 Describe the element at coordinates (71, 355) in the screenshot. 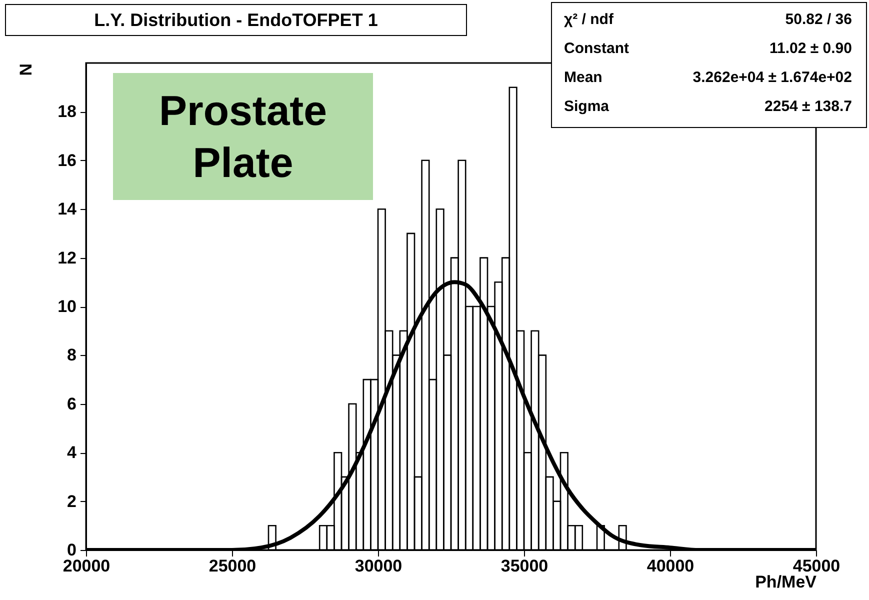

I see `y-tick-label: 8` at that location.